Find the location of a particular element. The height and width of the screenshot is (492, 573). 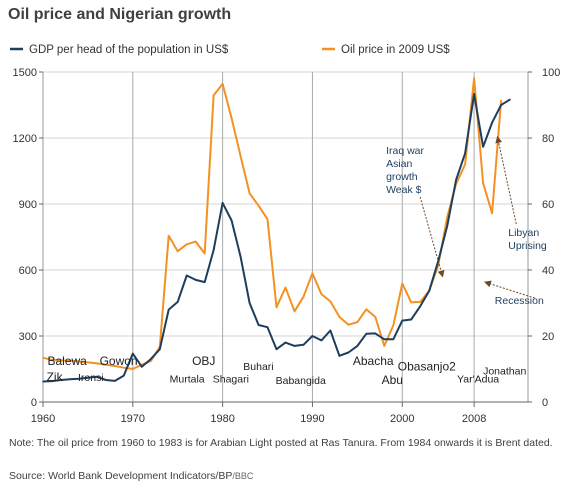

point-oil-2011 is located at coordinates (501, 100).